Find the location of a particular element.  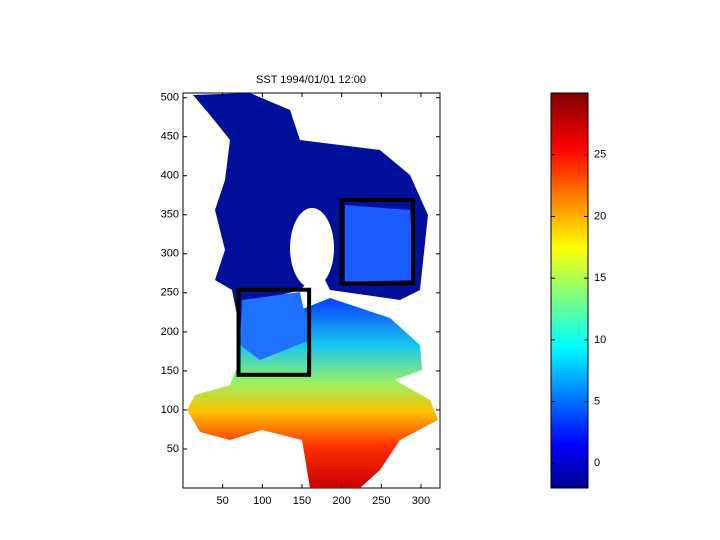

y-tick-label: 250 is located at coordinates (170, 293).